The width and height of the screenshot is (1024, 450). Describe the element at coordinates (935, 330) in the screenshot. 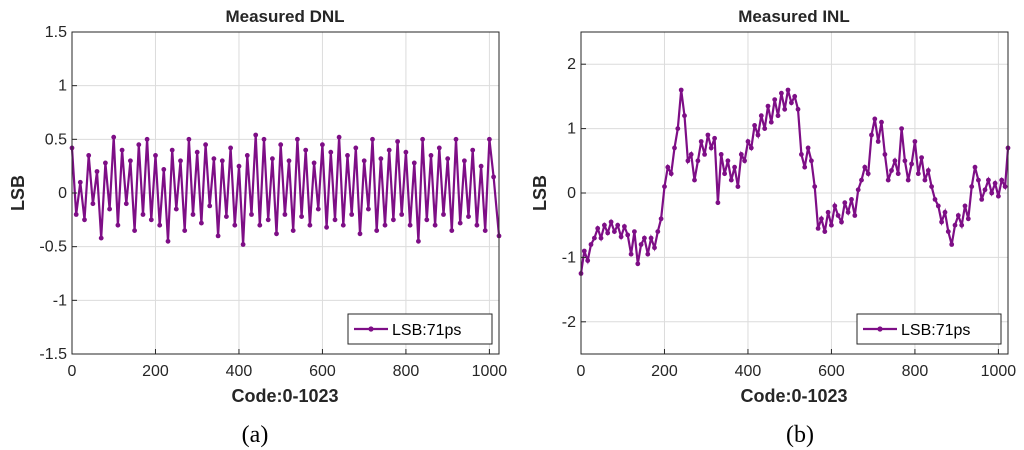

I see `inl-legend-label: LSB:71ps` at that location.